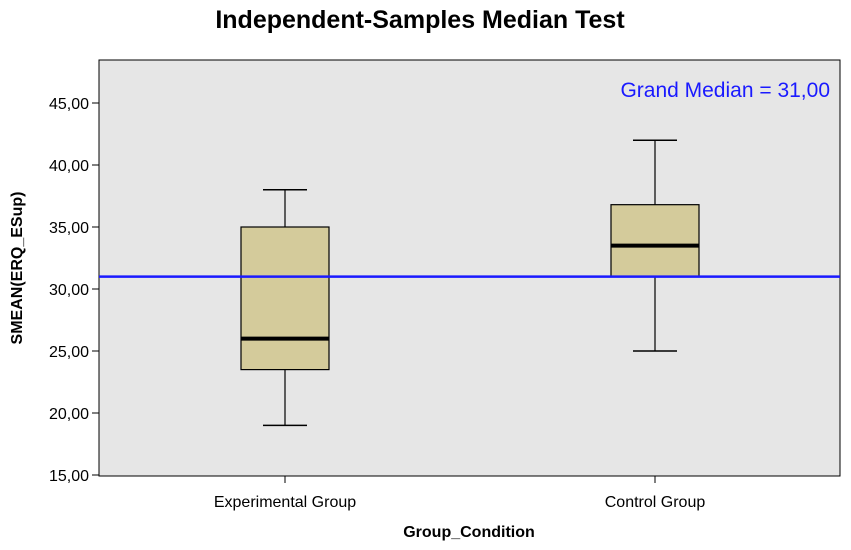 This screenshot has width=851, height=550. I want to click on x-axis-label: Group_Condition, so click(469, 532).